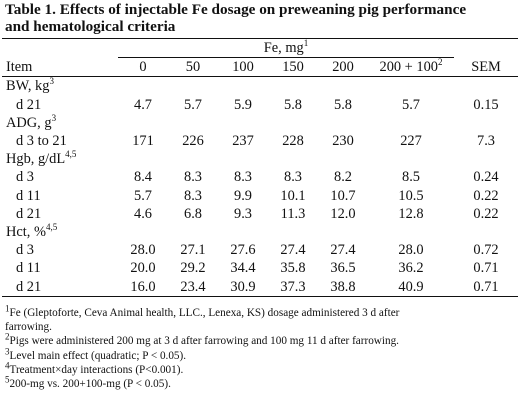  What do you see at coordinates (60, 67) in the screenshot?
I see `header-item: Item` at bounding box center [60, 67].